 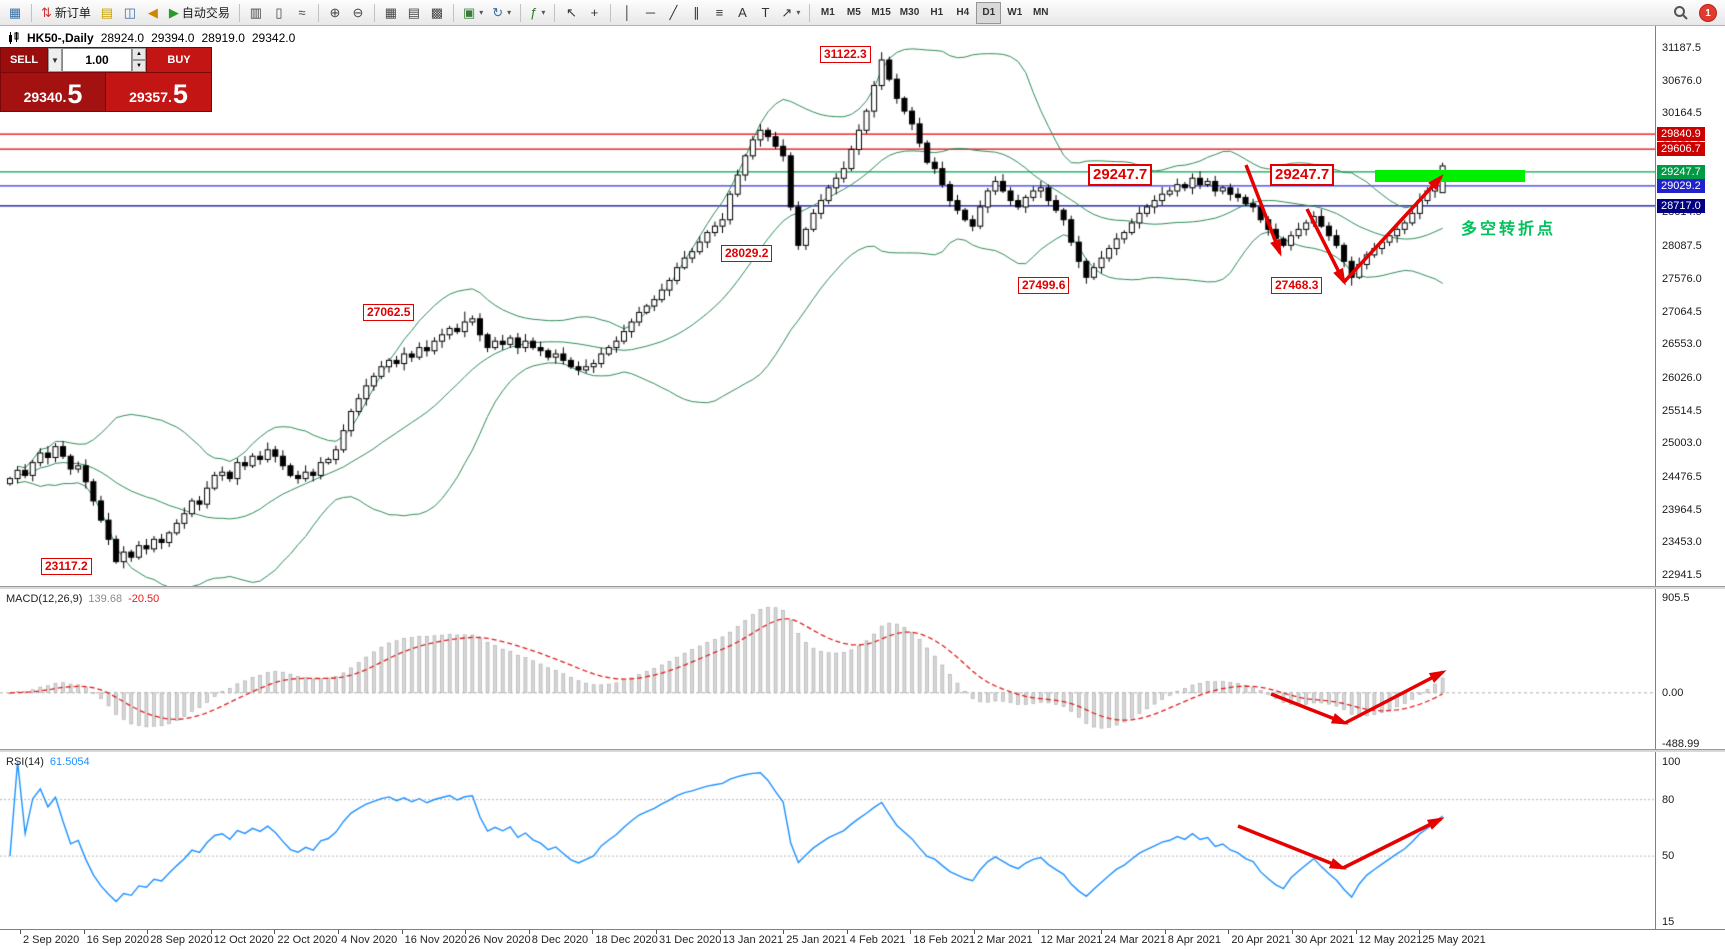 I want to click on market-watch-icon: ▤, so click(x=107, y=13).